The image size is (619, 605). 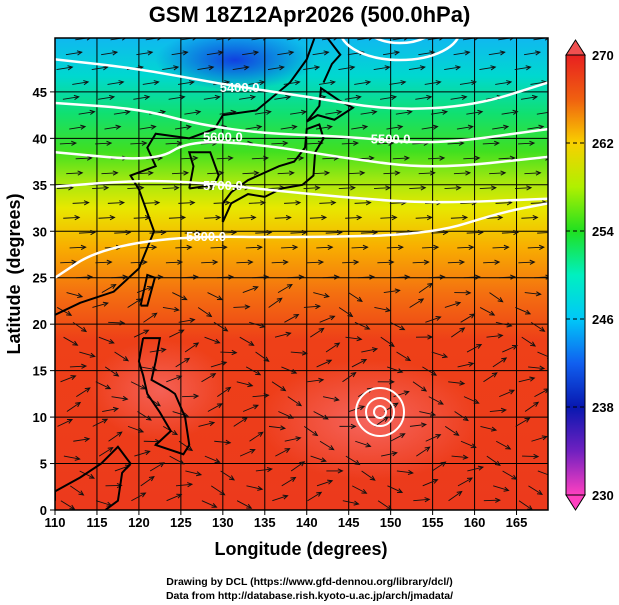 What do you see at coordinates (139, 522) in the screenshot?
I see `x-tick-label: 120` at bounding box center [139, 522].